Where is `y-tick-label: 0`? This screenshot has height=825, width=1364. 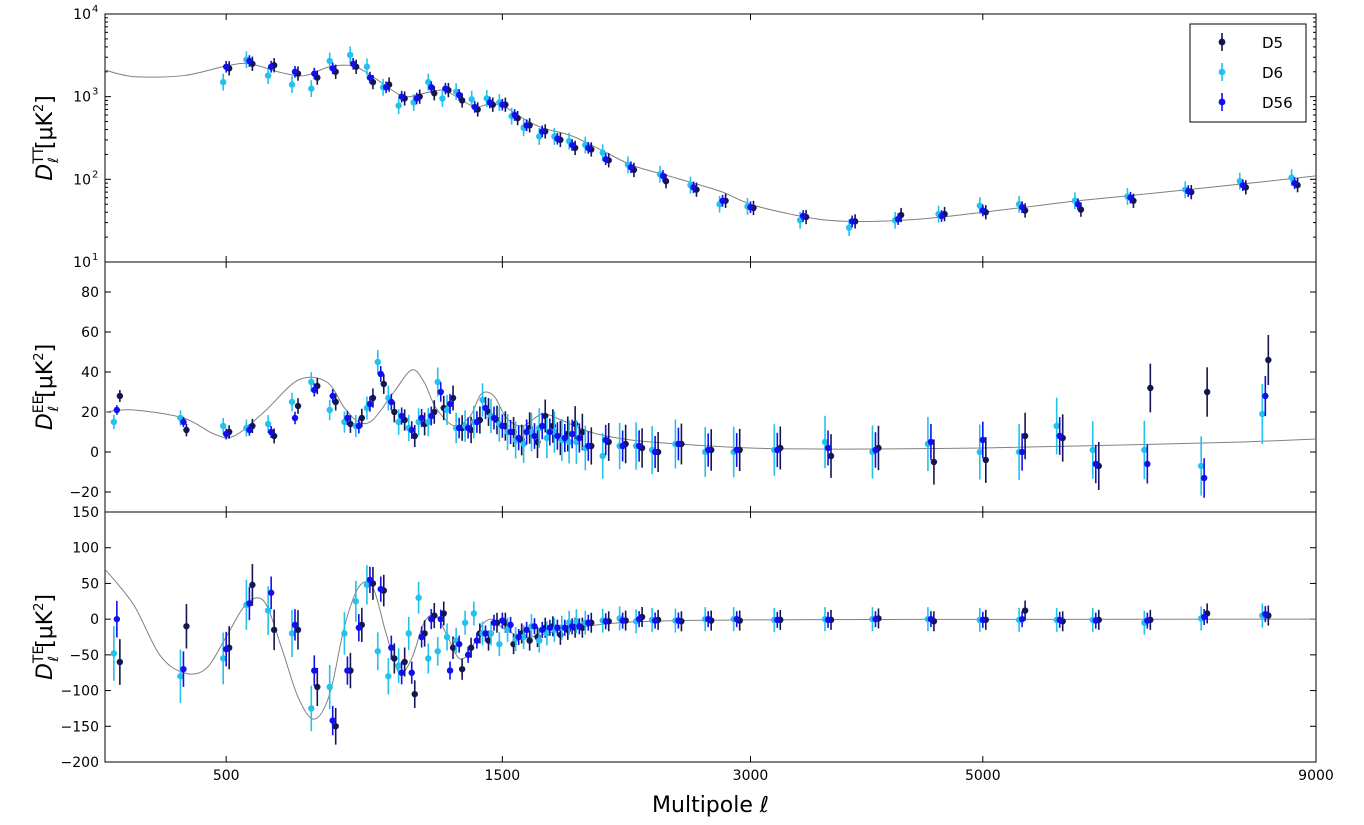
y-tick-label: 0 is located at coordinates (94, 620).